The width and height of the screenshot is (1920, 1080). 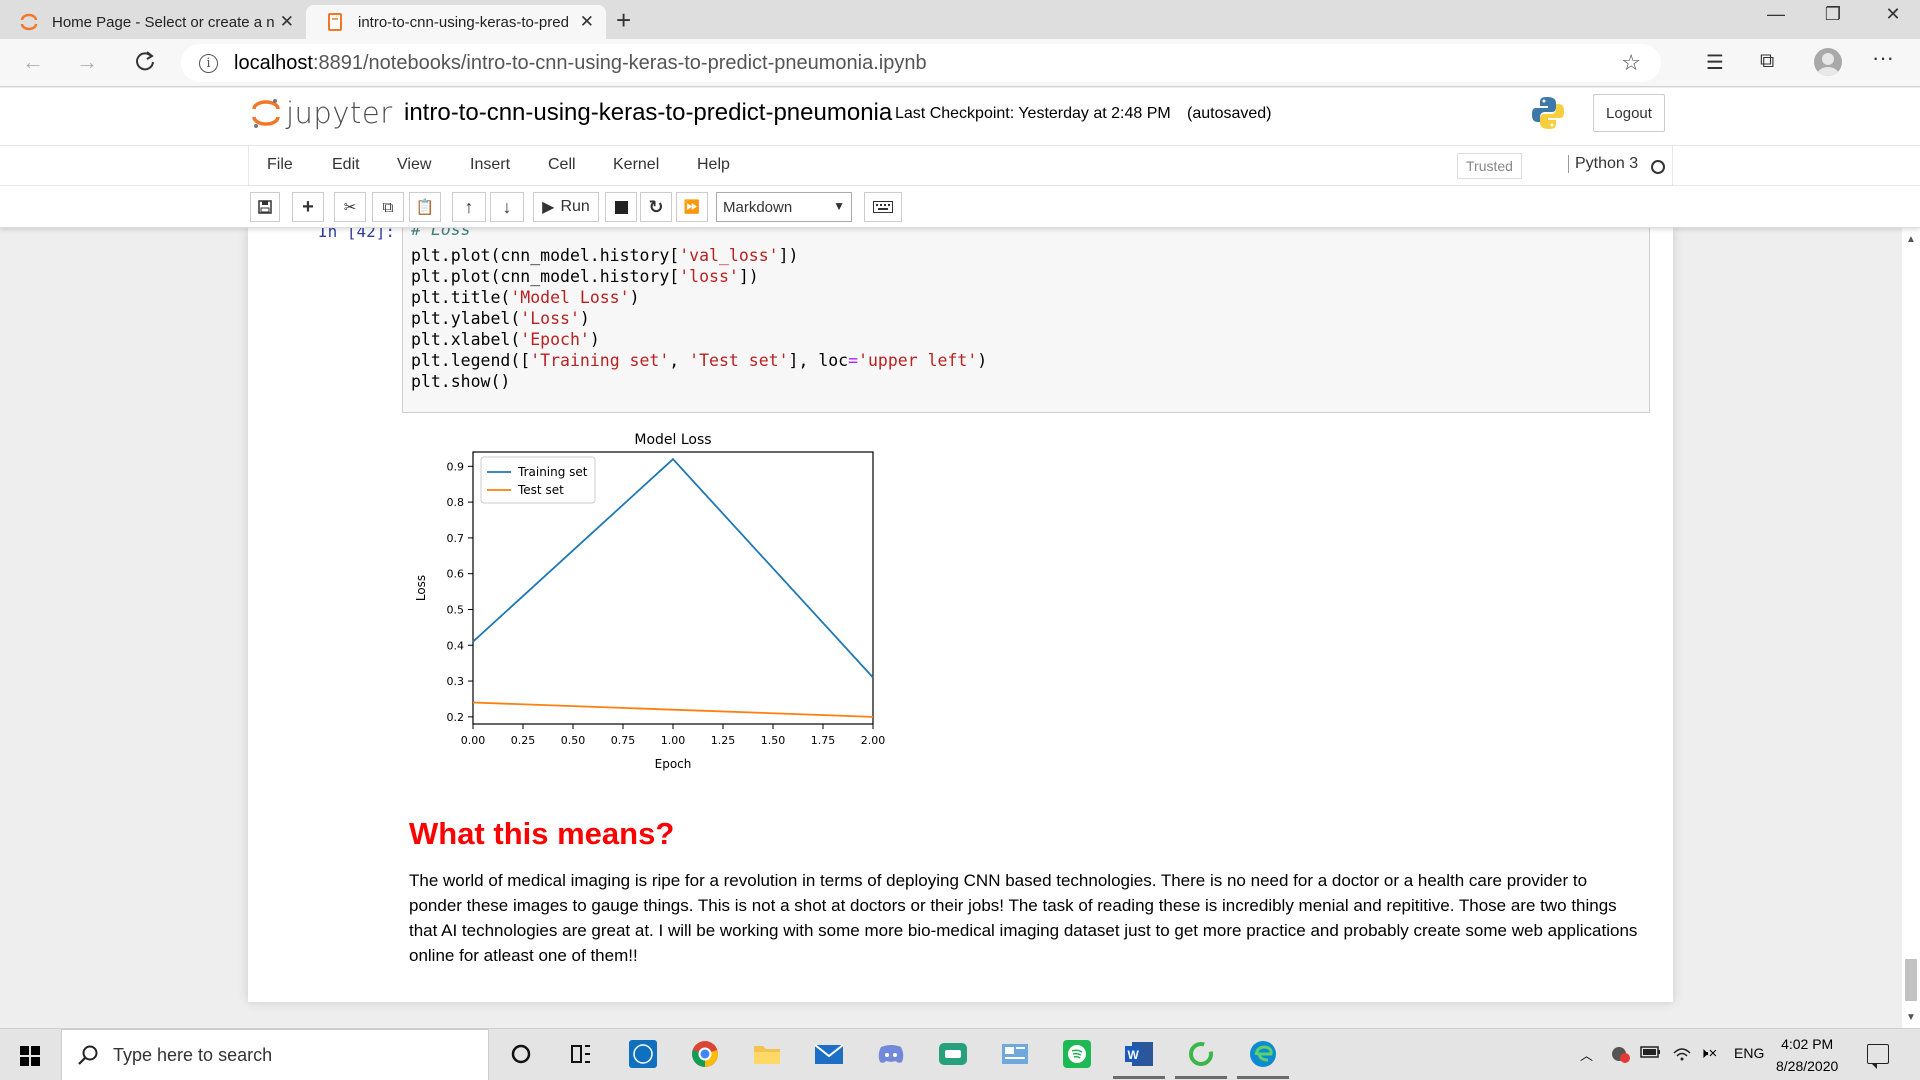 I want to click on menu-file: File, so click(x=280, y=164).